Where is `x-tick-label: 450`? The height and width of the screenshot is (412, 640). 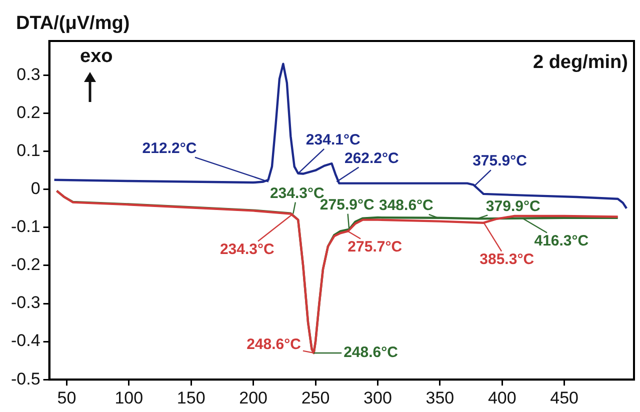
x-tick-label: 450 is located at coordinates (564, 398).